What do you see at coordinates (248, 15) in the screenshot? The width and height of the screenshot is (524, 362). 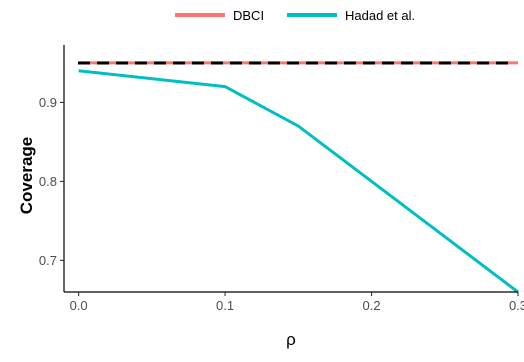 I see `legend-label-dbci: DBCI` at bounding box center [248, 15].